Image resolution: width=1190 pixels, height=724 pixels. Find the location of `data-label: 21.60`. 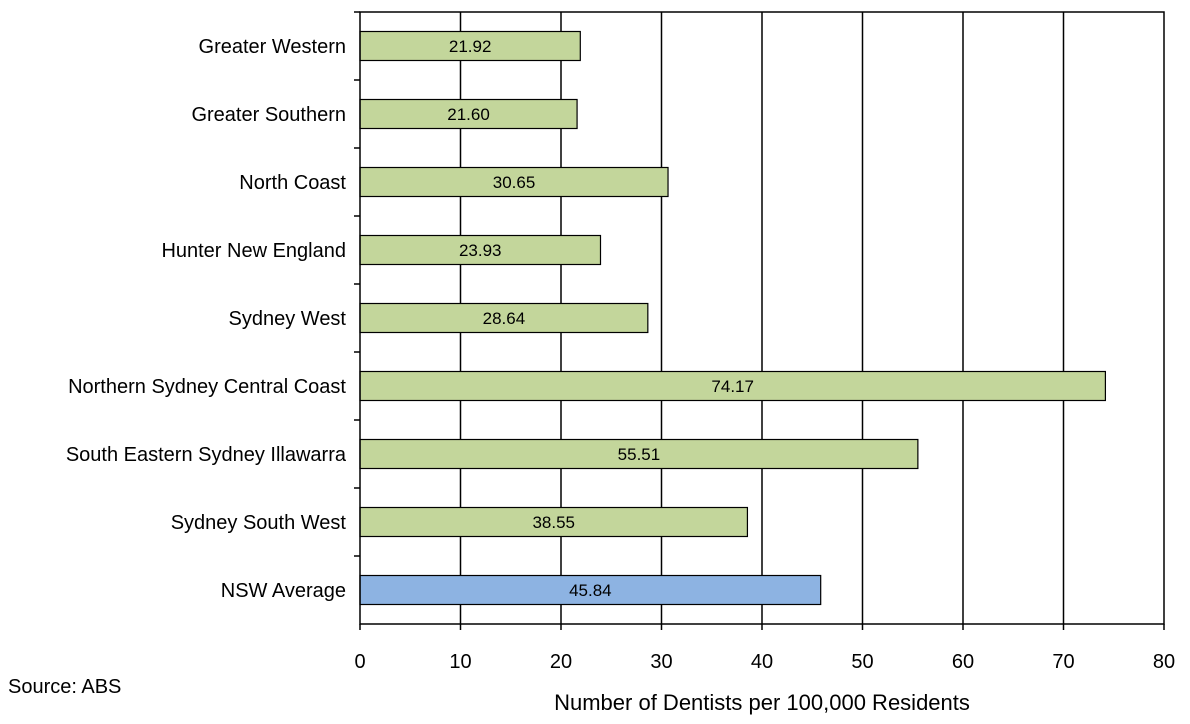

data-label: 21.60 is located at coordinates (468, 114).